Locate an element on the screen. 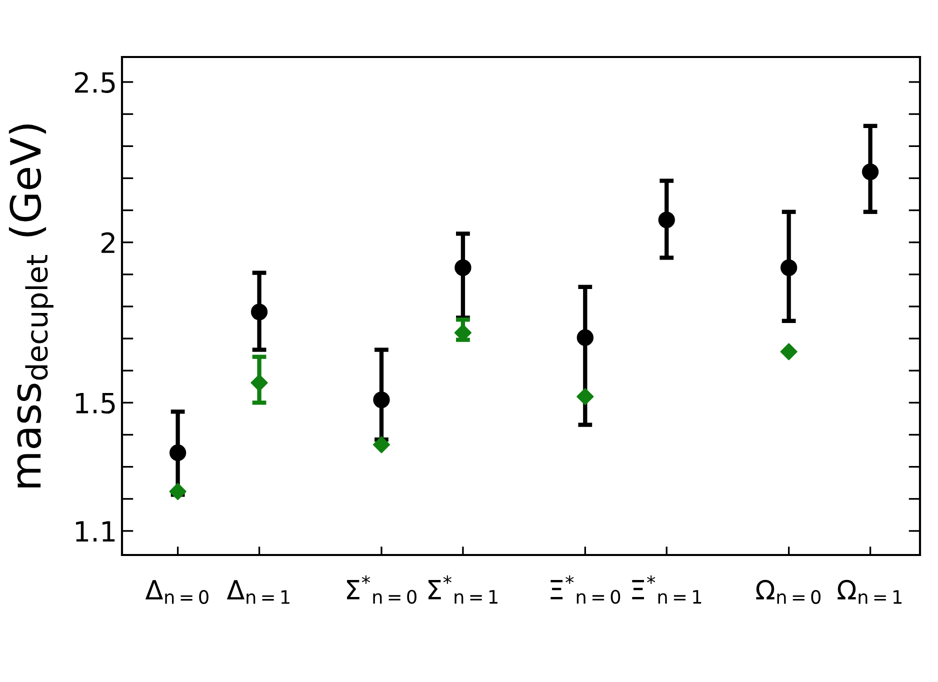 Image resolution: width=938 pixels, height=682 pixels. y-tick-label: 2 is located at coordinates (108, 242).